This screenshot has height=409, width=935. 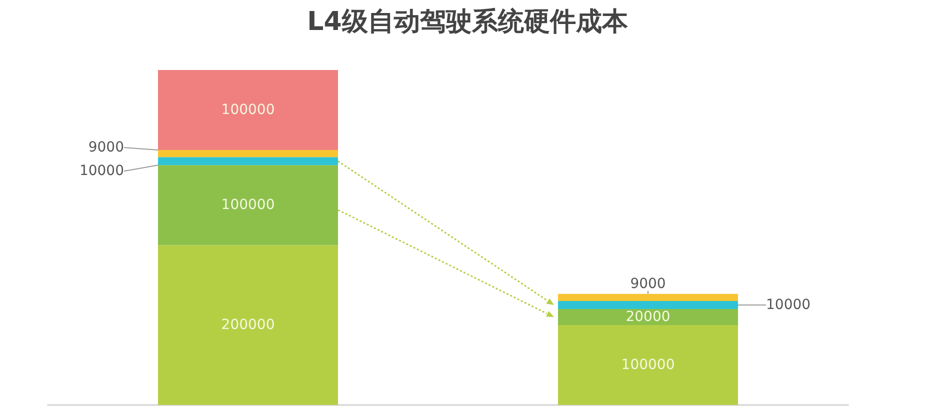 I want to click on chart-title: L4级自动驾驶系统硬件成本, so click(x=468, y=22).